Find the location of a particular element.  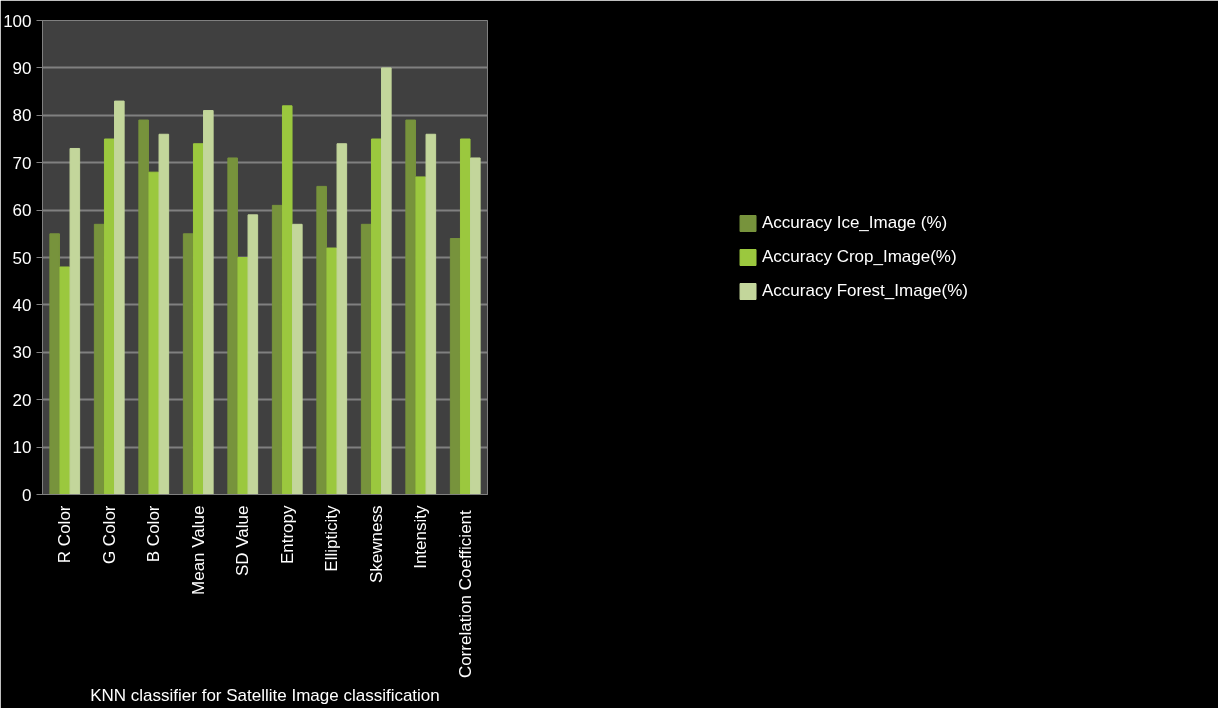

x-tick-label: R Color is located at coordinates (65, 534).